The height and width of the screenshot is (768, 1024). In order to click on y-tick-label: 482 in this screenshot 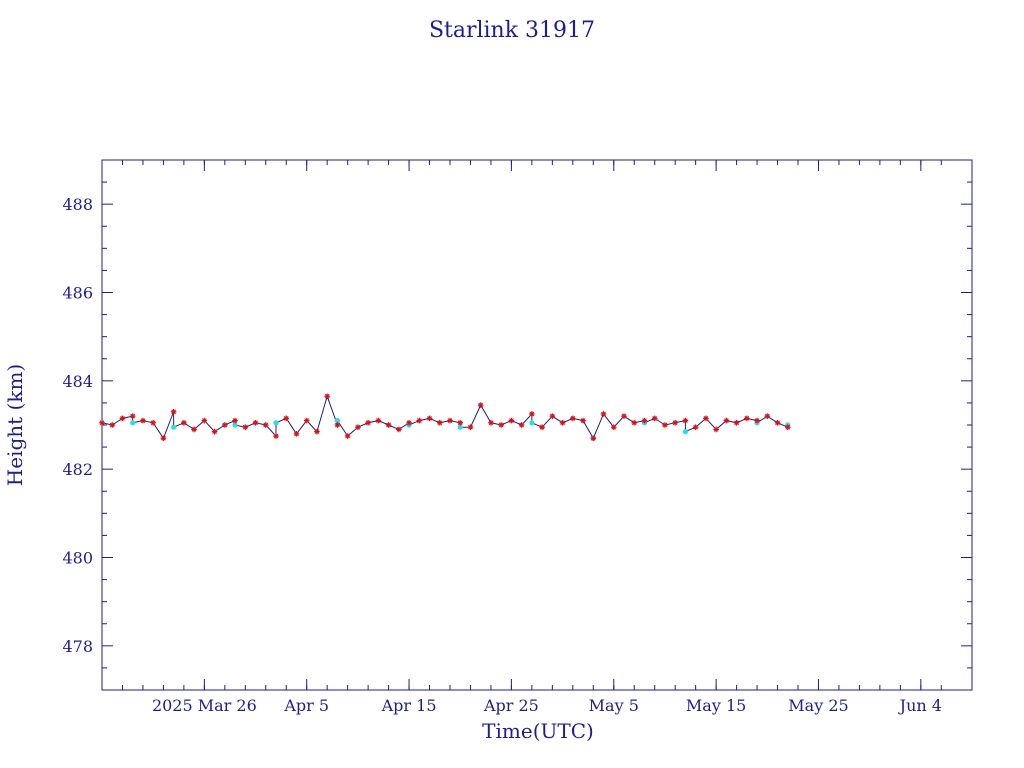, I will do `click(77, 469)`.